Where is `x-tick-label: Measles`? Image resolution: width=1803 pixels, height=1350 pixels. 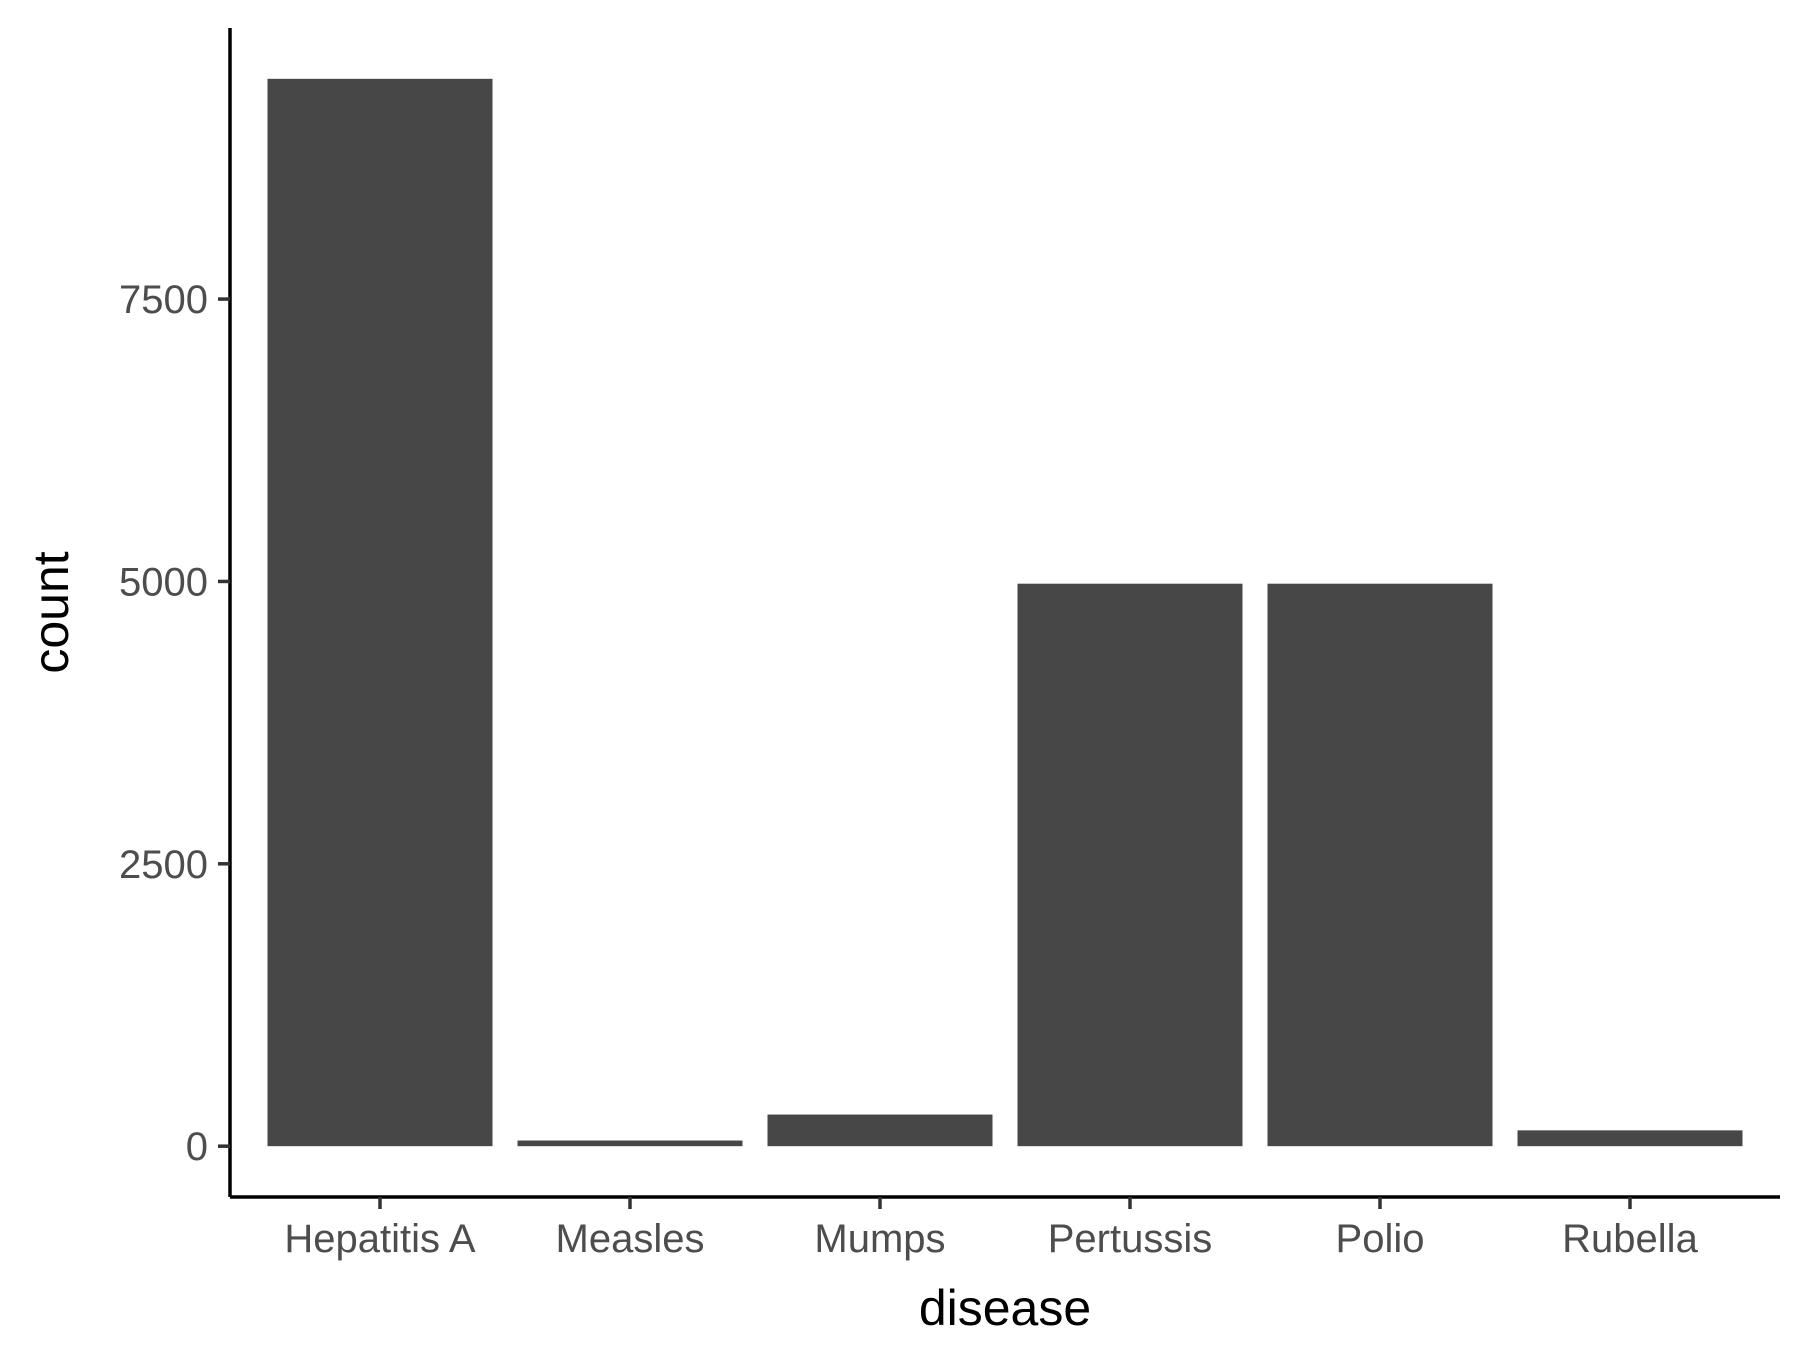
x-tick-label: Measles is located at coordinates (630, 1239).